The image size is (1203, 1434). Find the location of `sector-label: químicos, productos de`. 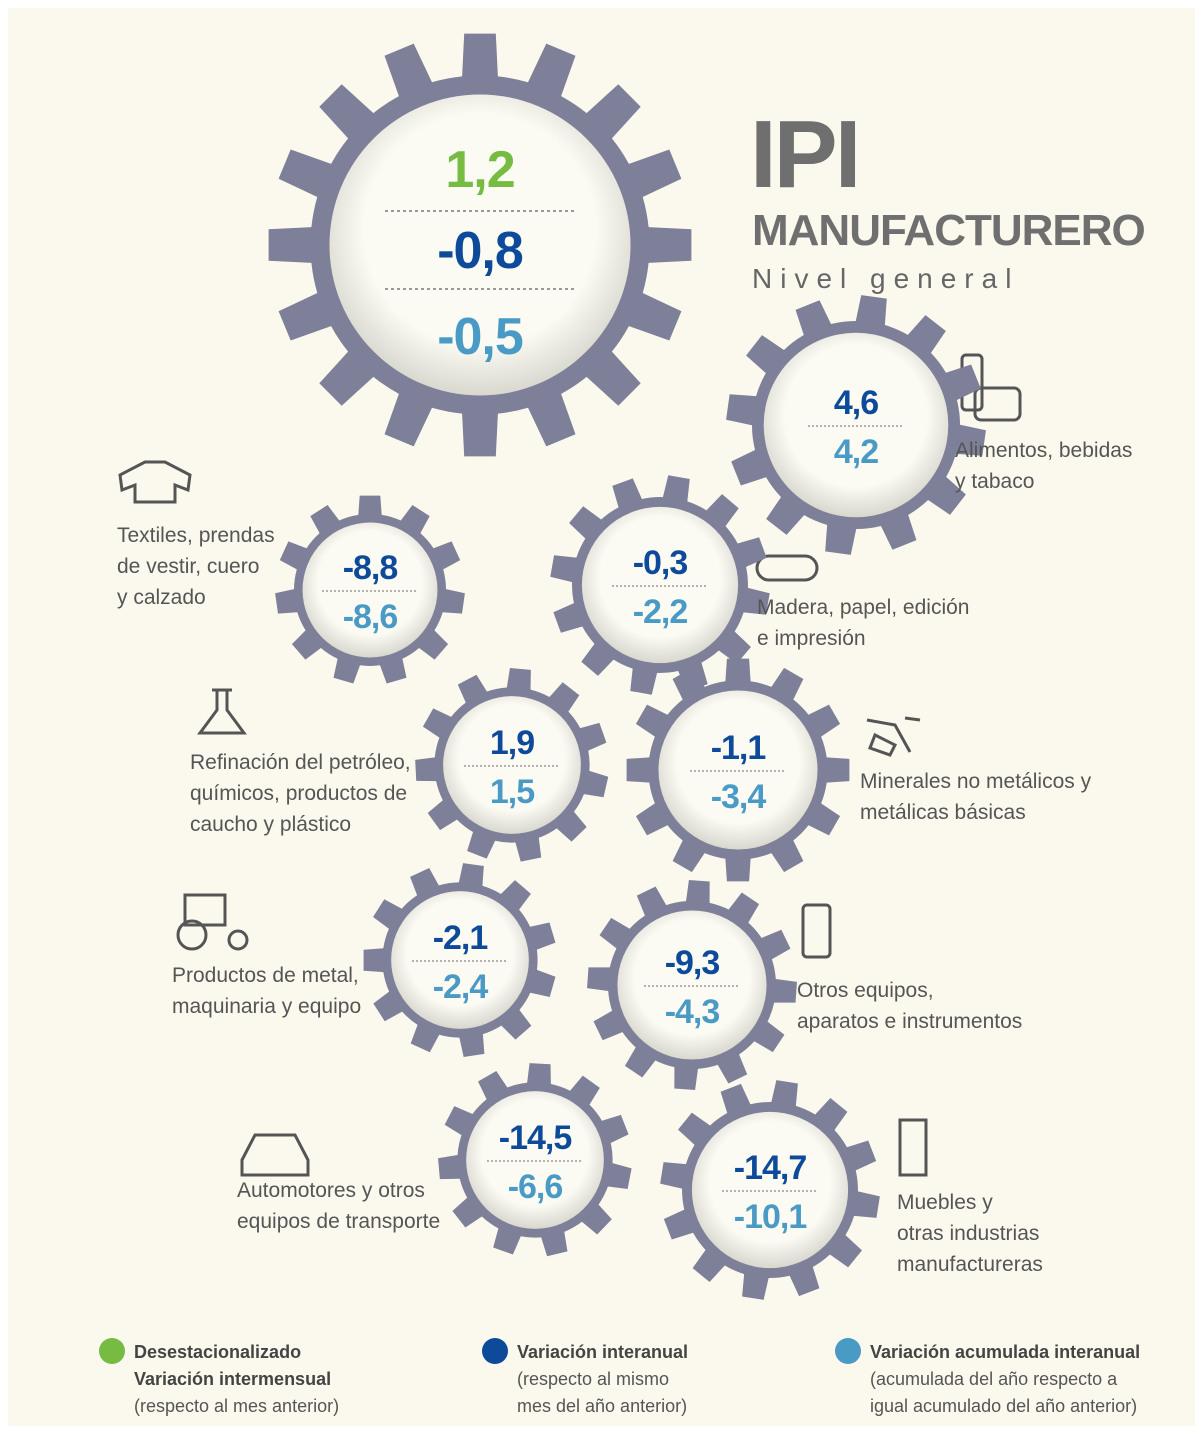

sector-label: químicos, productos de is located at coordinates (298, 793).